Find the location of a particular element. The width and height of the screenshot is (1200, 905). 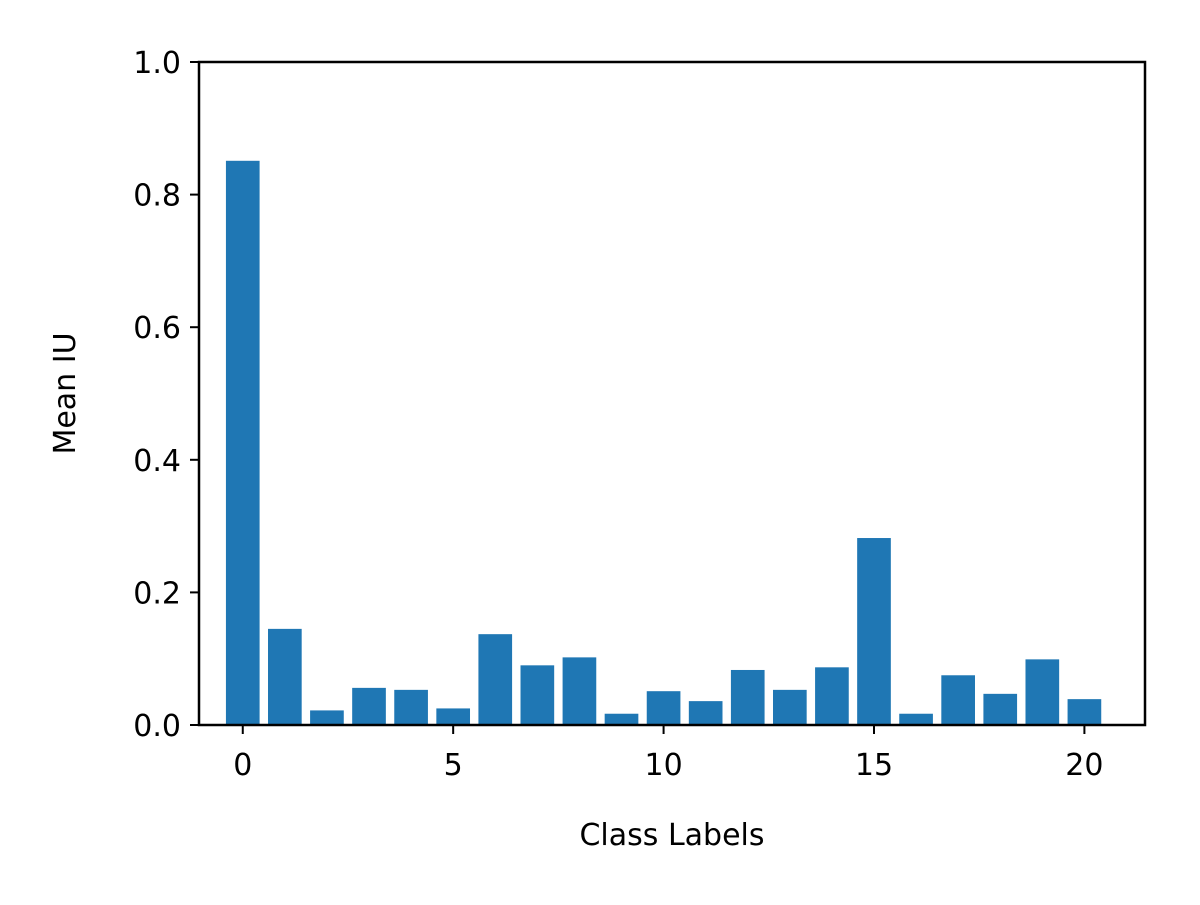

y-tick-label-3: 0.6 is located at coordinates (157, 328).